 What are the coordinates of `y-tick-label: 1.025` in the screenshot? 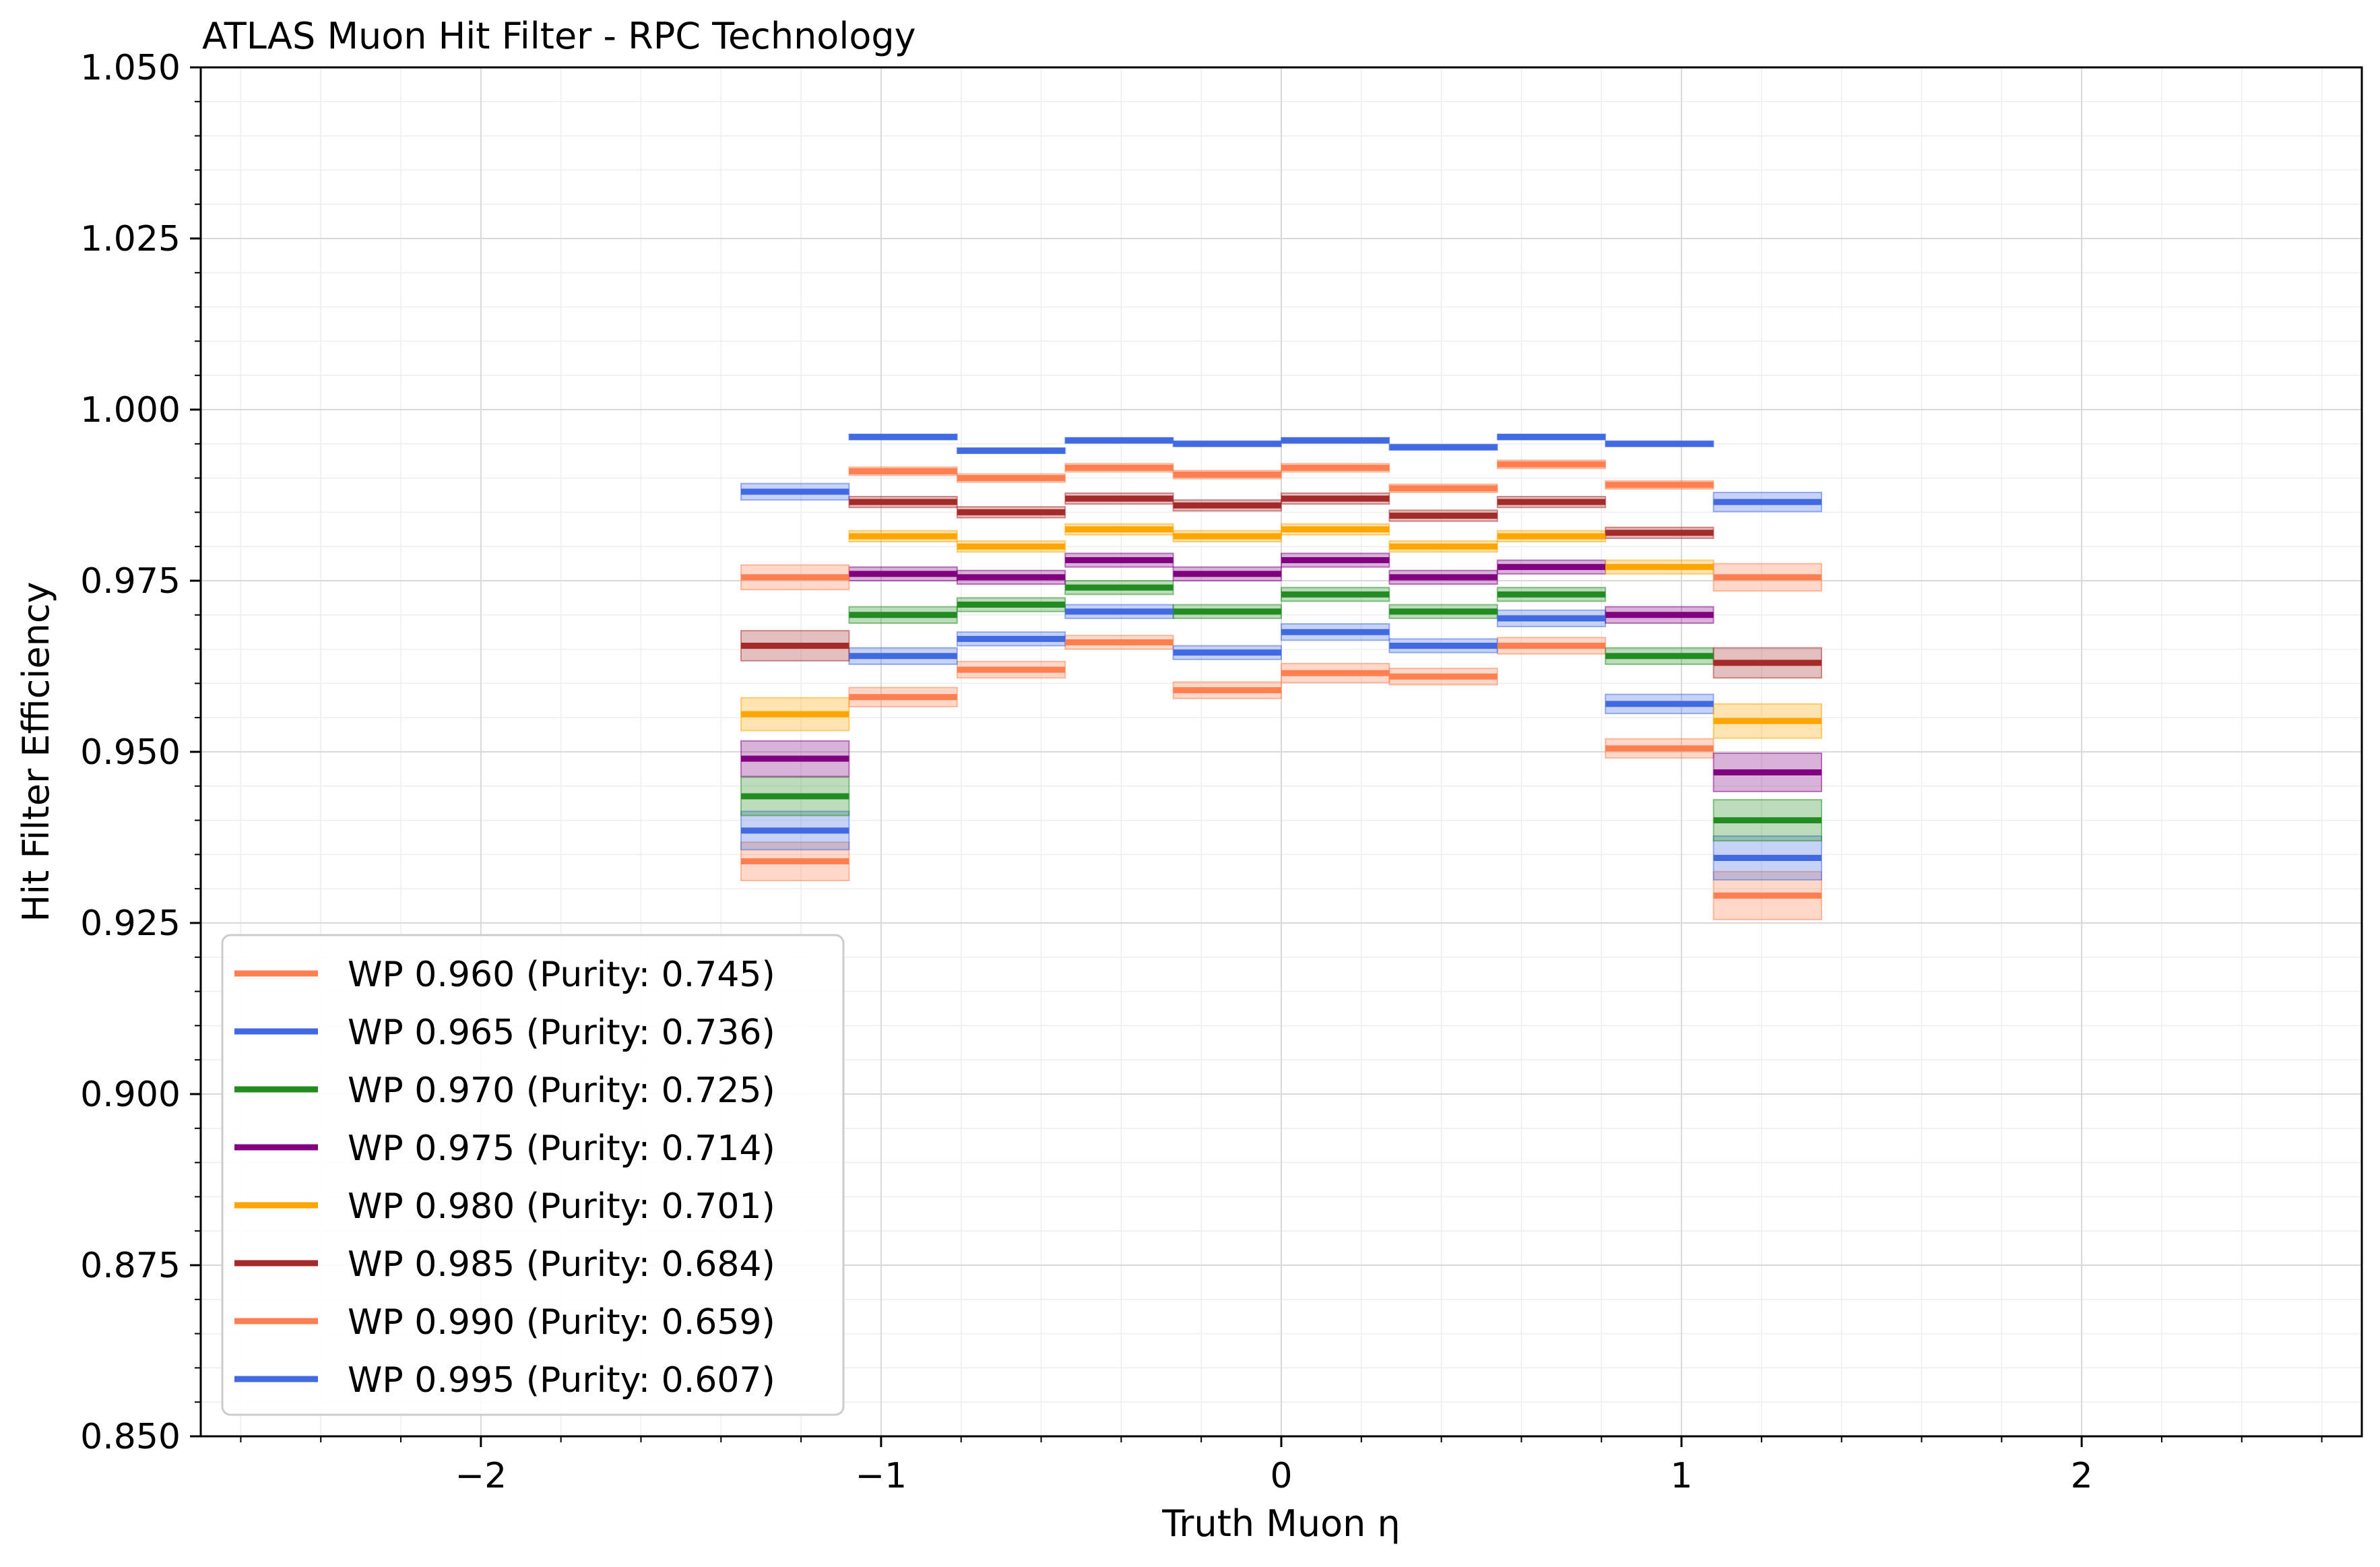 It's located at (130, 239).